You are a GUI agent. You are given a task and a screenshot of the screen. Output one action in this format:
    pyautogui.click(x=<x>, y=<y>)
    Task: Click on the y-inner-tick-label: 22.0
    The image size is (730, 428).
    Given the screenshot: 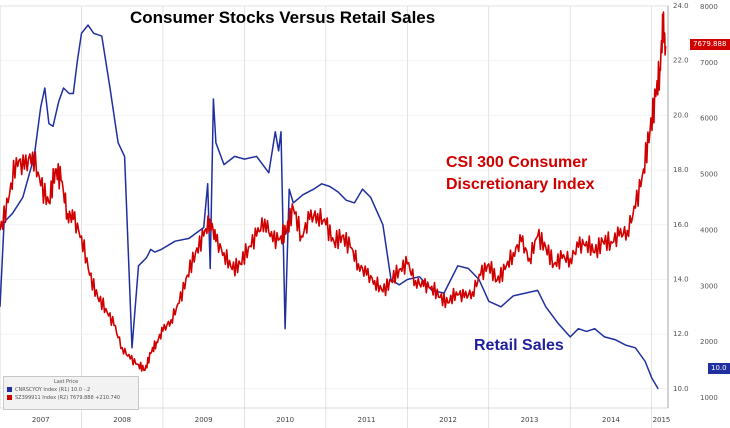 What is the action you would take?
    pyautogui.click(x=681, y=61)
    